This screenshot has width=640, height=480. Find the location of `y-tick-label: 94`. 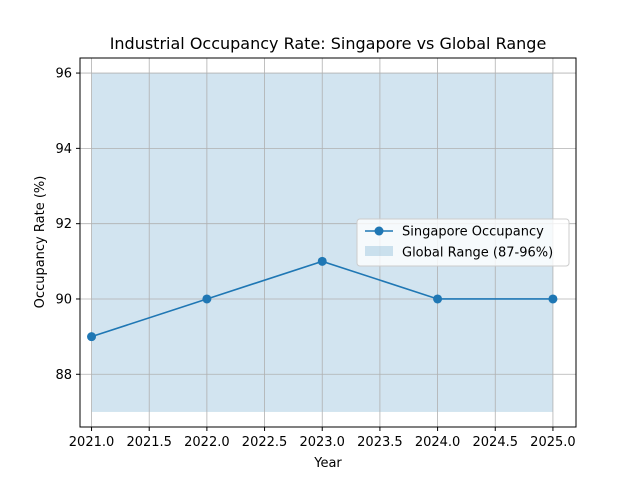

y-tick-label: 94 is located at coordinates (63, 149).